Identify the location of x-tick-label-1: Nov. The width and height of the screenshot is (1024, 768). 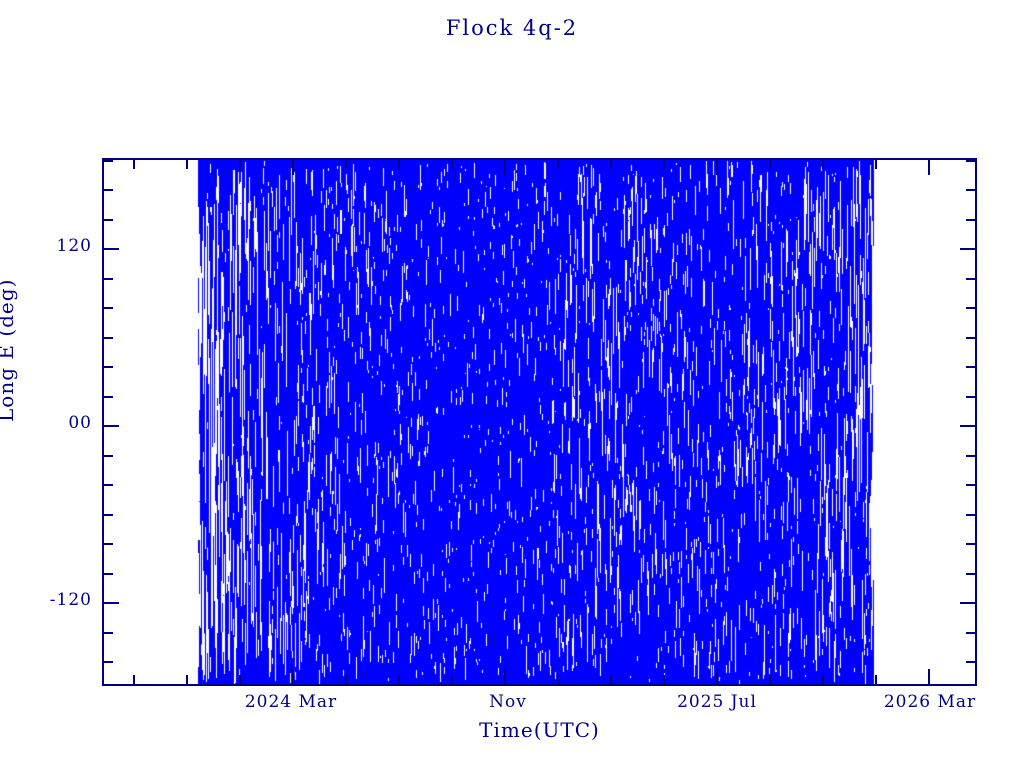
(508, 702).